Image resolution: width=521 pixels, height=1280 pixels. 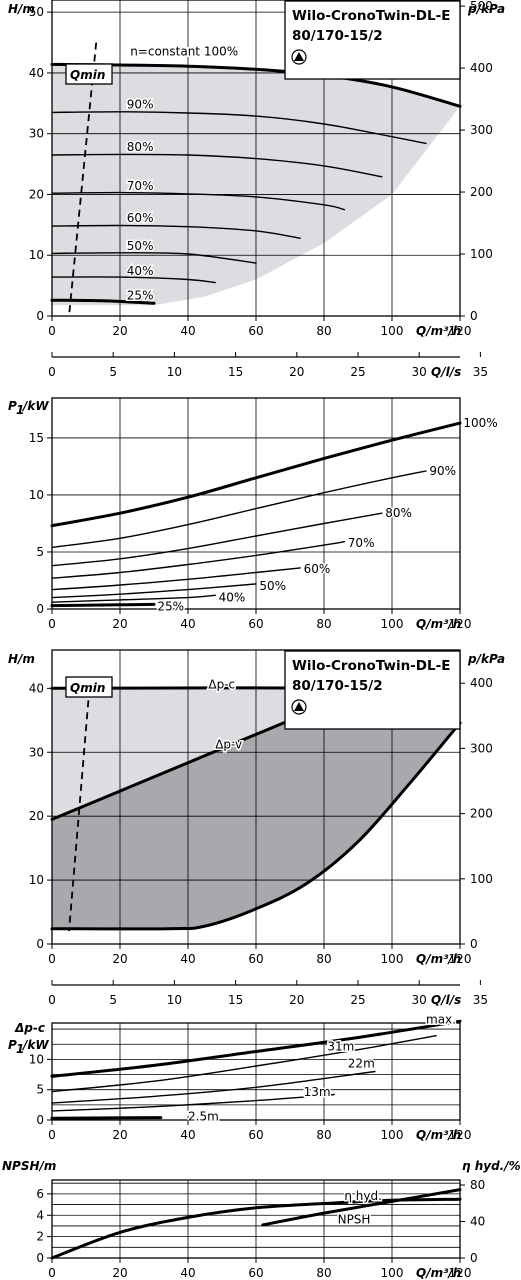 I want to click on series-label: 13m, so click(x=317, y=1092).